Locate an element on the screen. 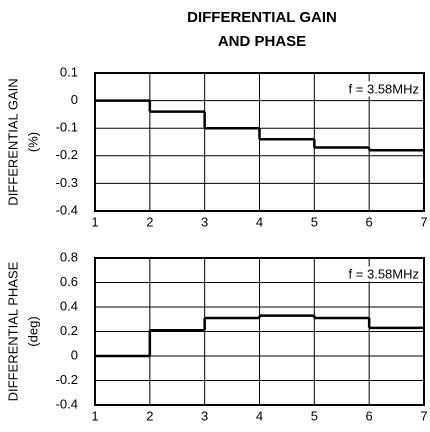 This screenshot has height=432, width=430. y-axis-label: DIFFERENTIAL PHASE is located at coordinates (12, 331).